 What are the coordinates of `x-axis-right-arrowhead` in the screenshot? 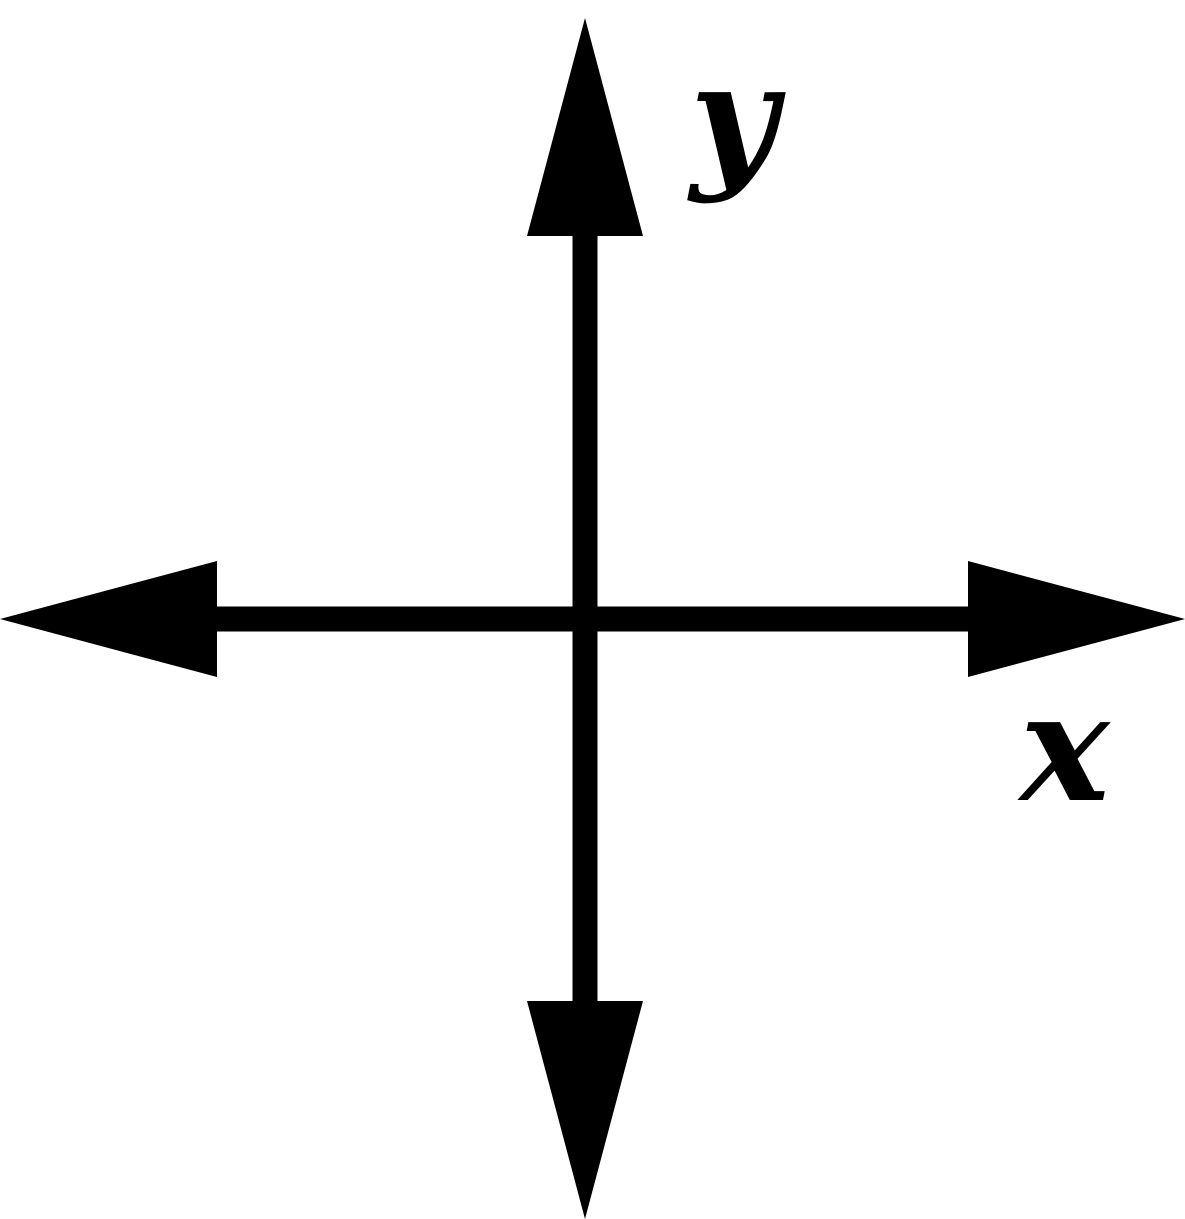 It's located at (1076, 619).